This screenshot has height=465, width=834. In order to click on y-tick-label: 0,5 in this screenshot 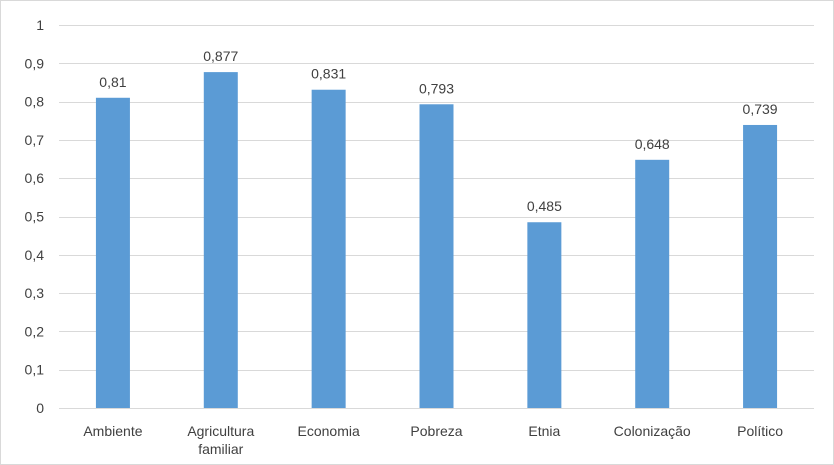, I will do `click(35, 217)`.